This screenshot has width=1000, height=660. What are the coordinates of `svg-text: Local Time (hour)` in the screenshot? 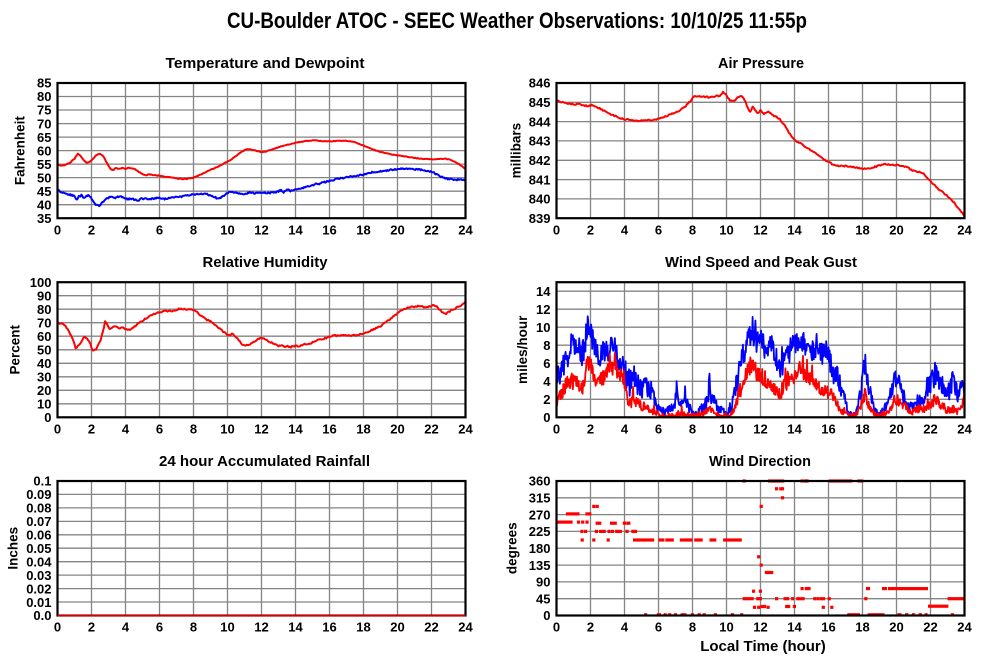 It's located at (763, 646).